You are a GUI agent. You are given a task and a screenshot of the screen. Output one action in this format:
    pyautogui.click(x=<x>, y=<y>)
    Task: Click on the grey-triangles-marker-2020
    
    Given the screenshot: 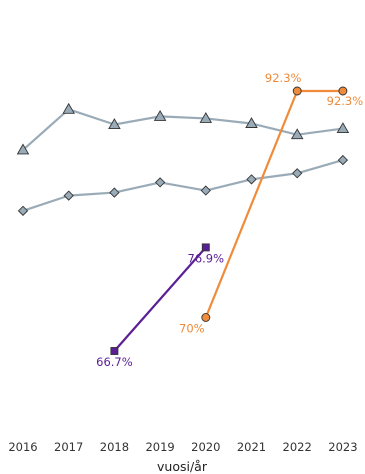 What is the action you would take?
    pyautogui.click(x=206, y=117)
    